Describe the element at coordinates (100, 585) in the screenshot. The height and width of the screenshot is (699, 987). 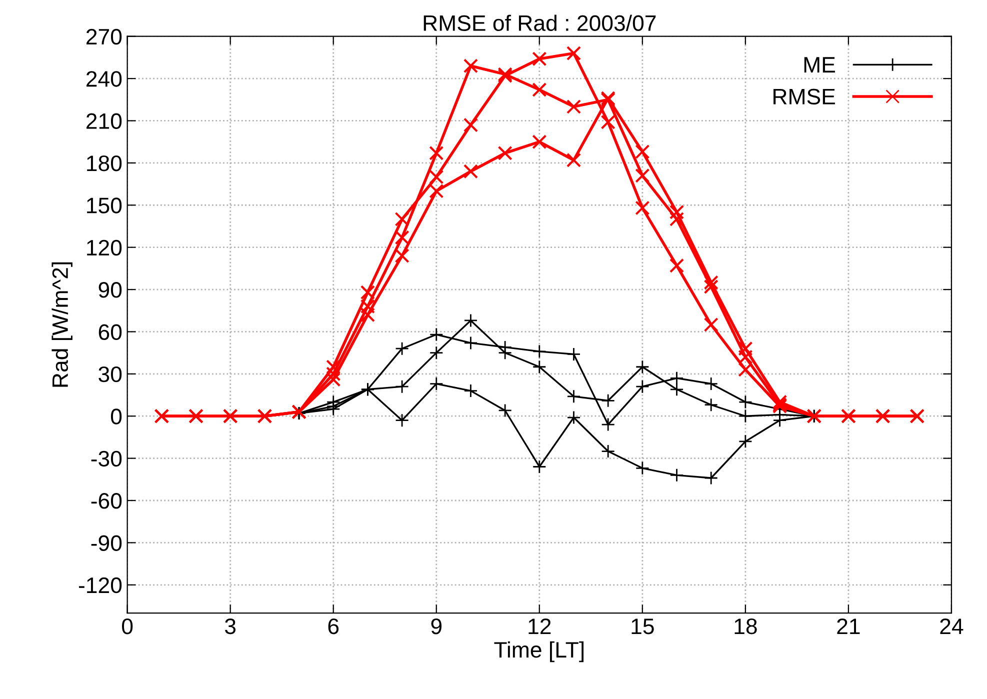
I see `y-tick-label: -120` at that location.